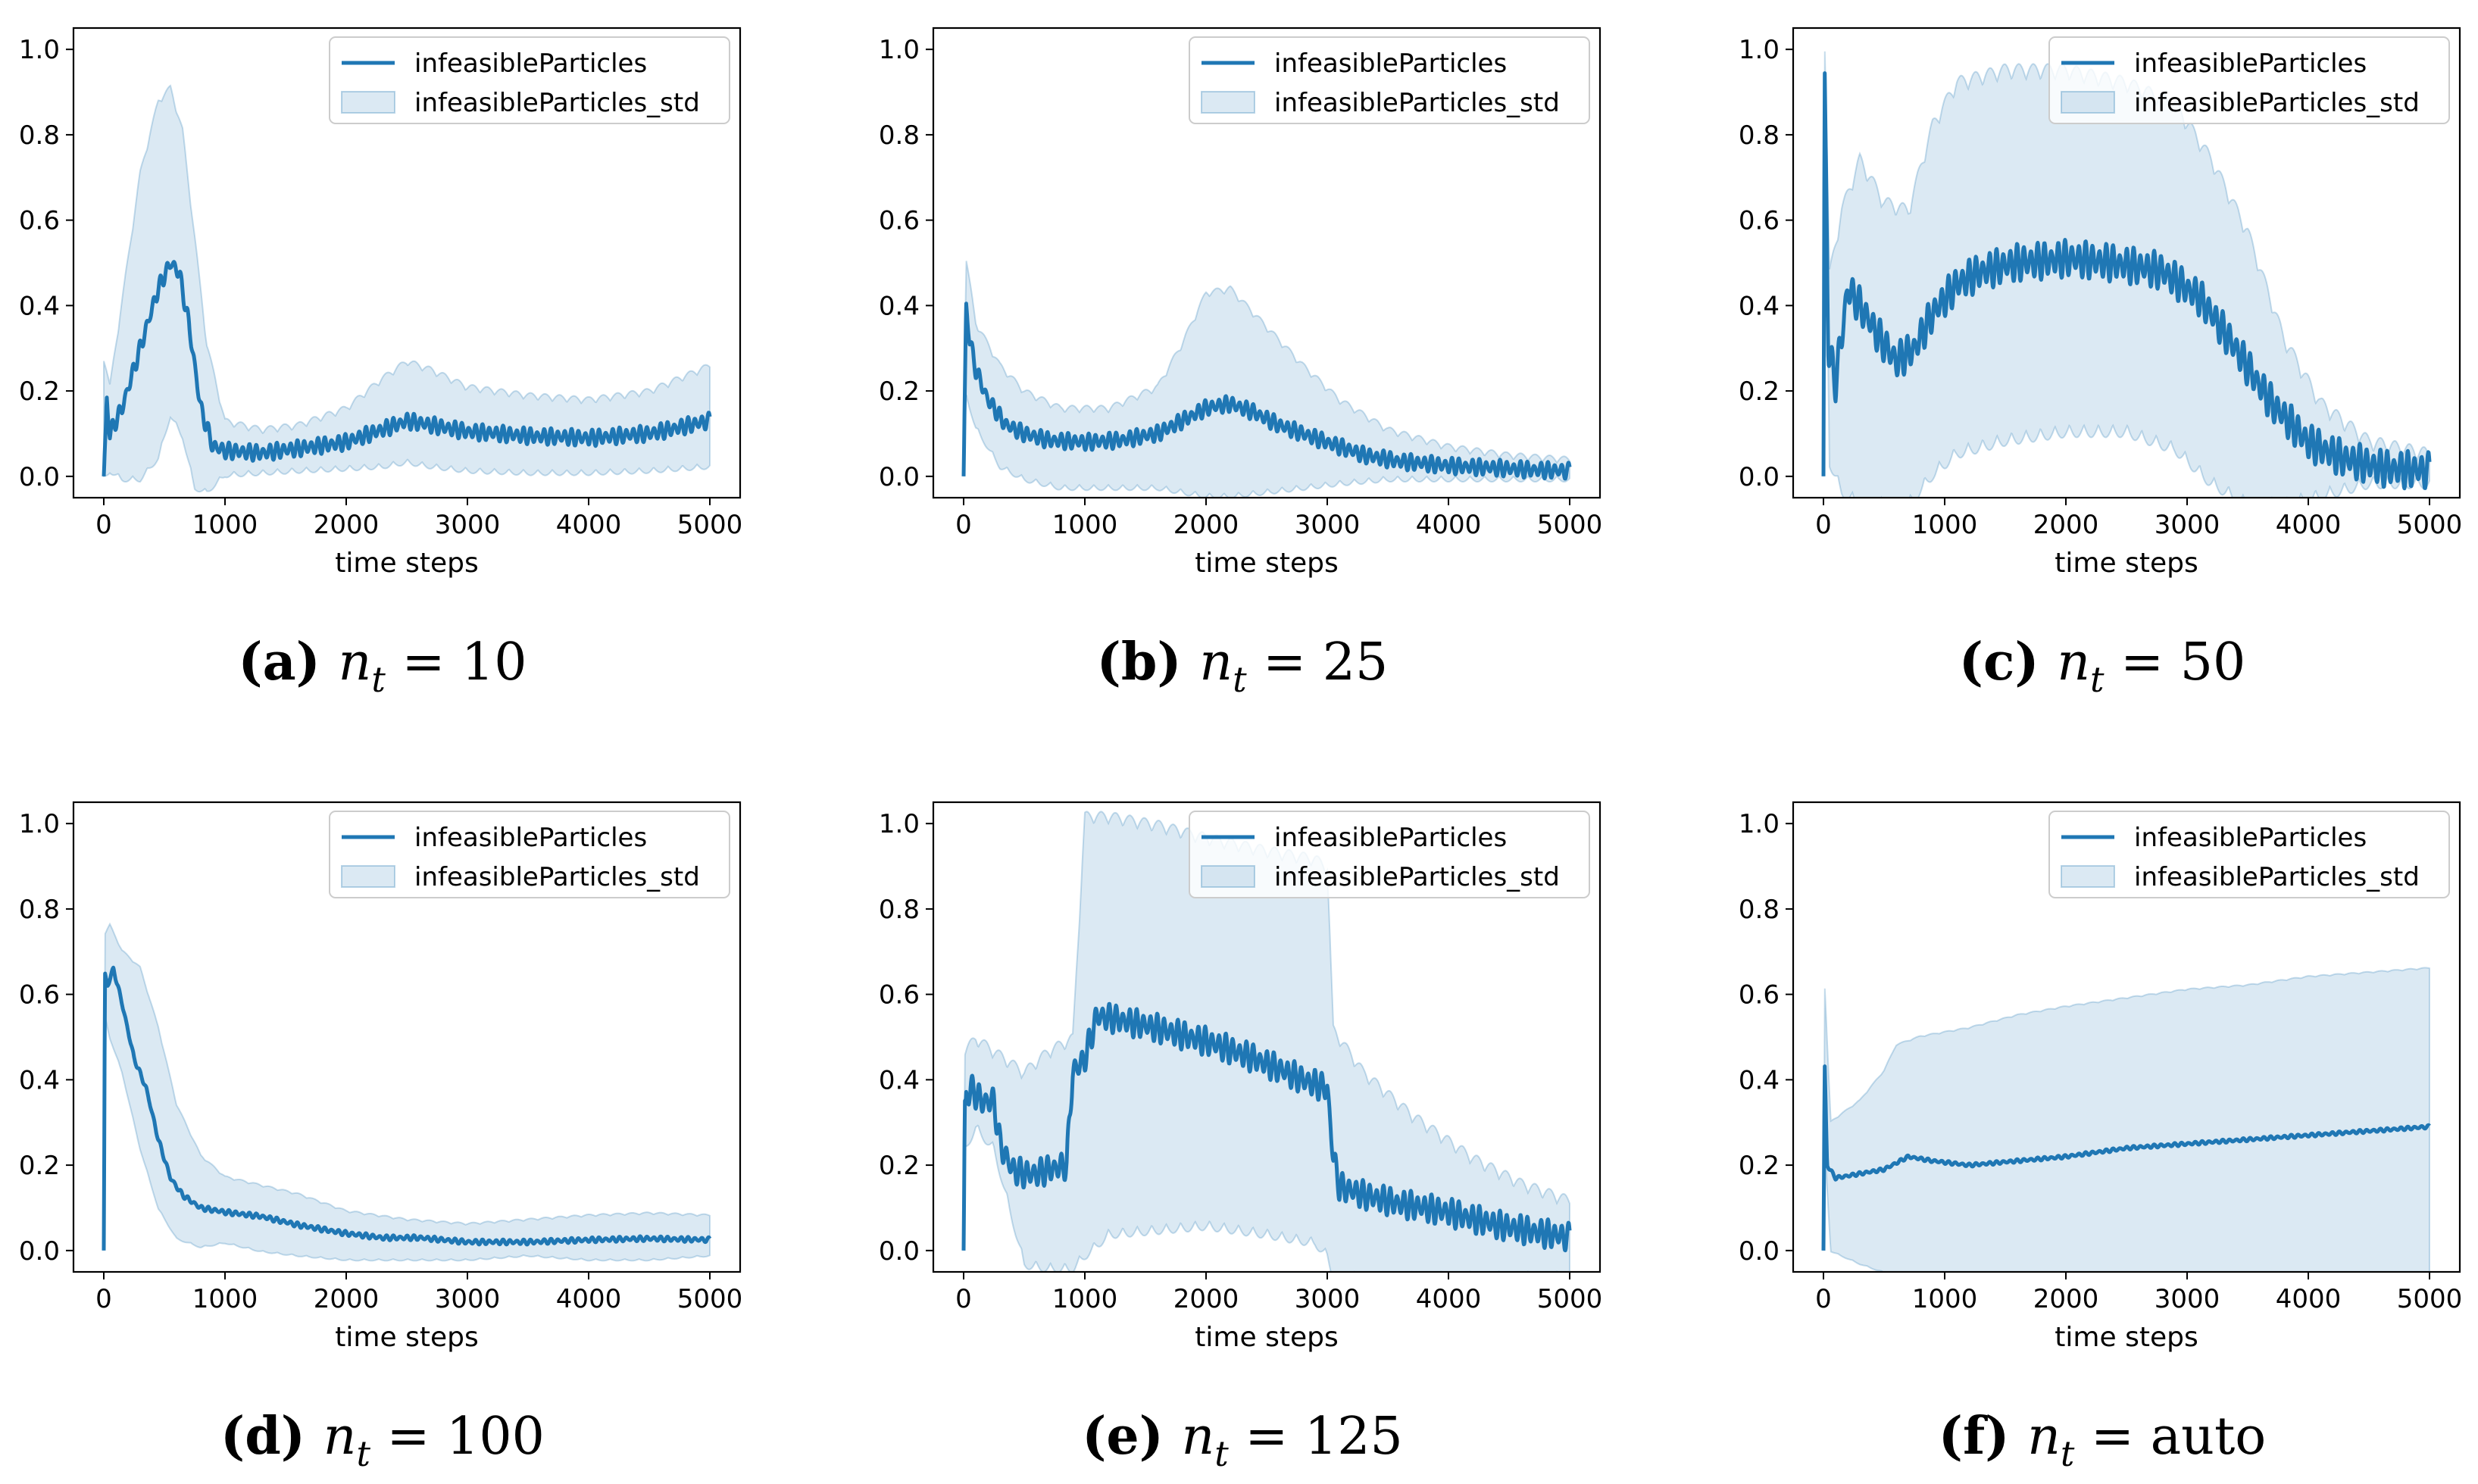 The width and height of the screenshot is (2478, 1484). What do you see at coordinates (2102, 1440) in the screenshot?
I see `panel-caption: (f) nt = auto` at bounding box center [2102, 1440].